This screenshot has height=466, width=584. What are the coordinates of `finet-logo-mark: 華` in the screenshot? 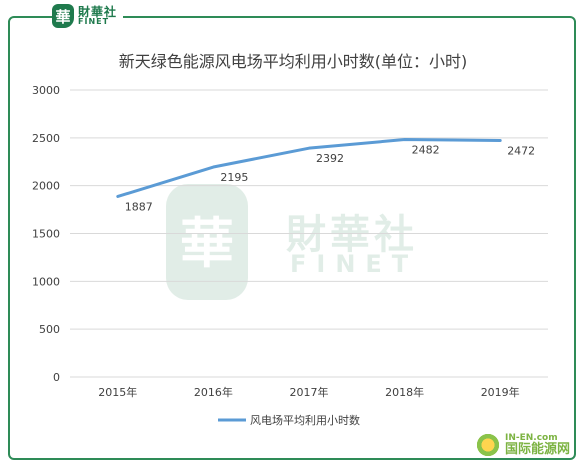 It's located at (63, 16).